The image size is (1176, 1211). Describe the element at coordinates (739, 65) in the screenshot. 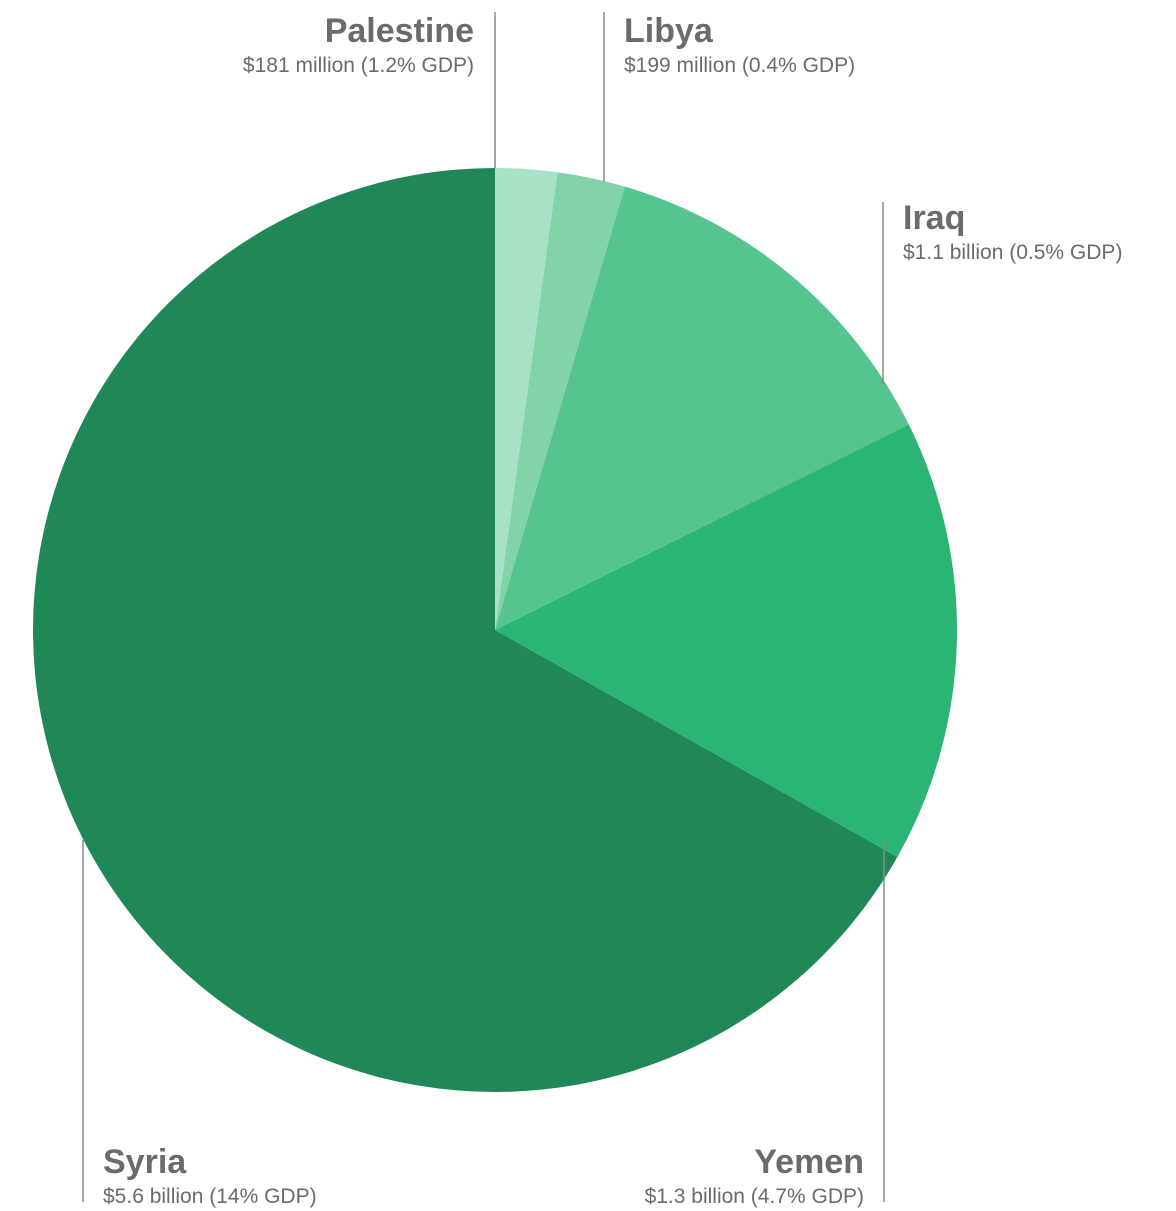

I see `slice-value-libya: $199 million (0.4% GDP)` at that location.